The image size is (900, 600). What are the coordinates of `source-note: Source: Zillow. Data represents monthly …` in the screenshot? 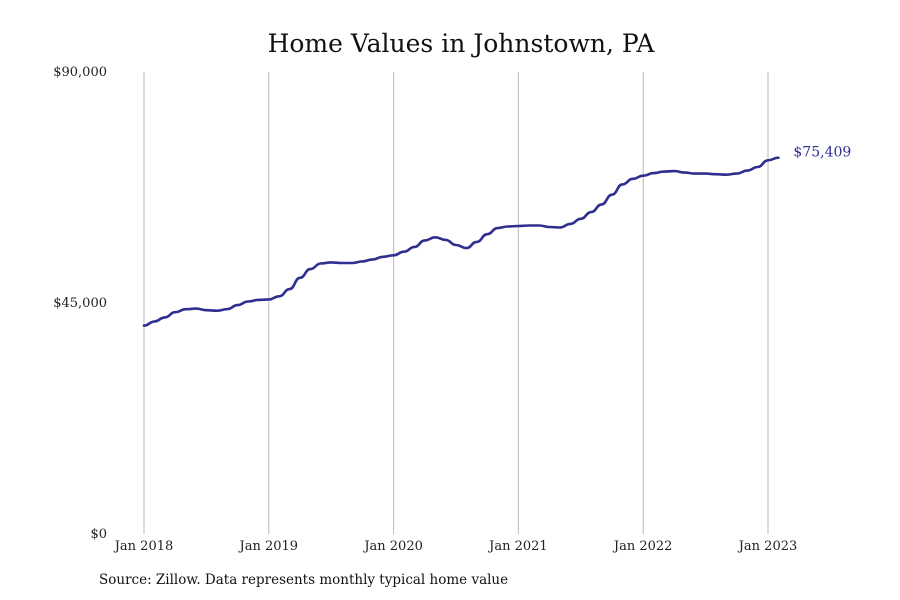 It's located at (304, 580).